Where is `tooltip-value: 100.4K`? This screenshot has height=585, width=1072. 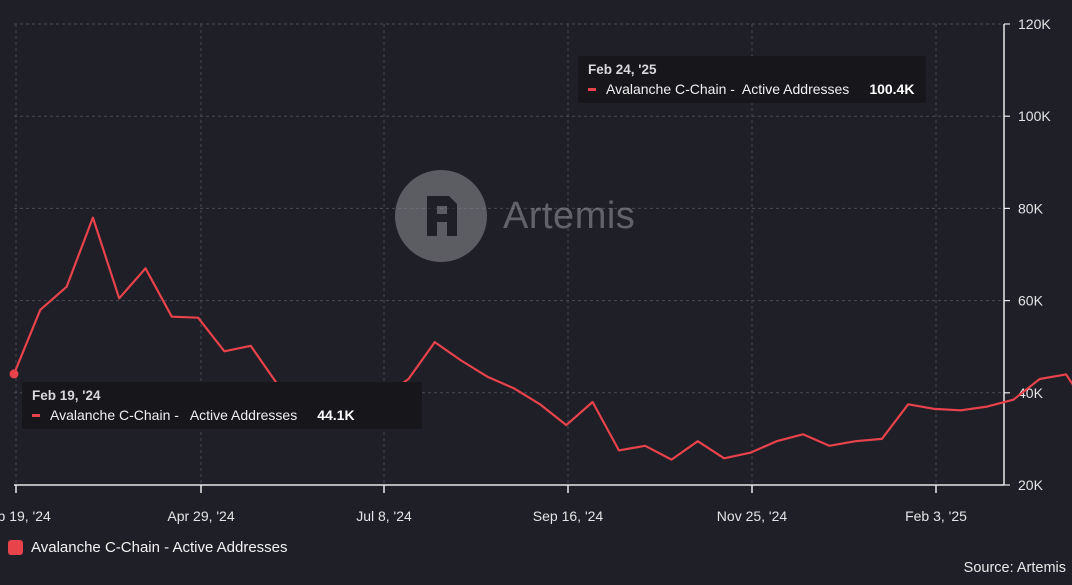 tooltip-value: 100.4K is located at coordinates (892, 89).